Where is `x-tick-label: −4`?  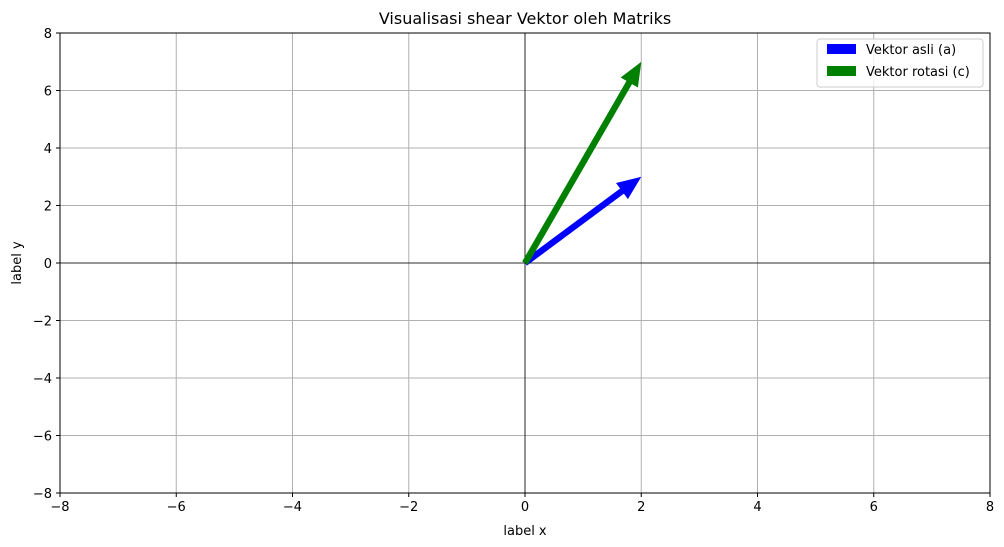 x-tick-label: −4 is located at coordinates (292, 507).